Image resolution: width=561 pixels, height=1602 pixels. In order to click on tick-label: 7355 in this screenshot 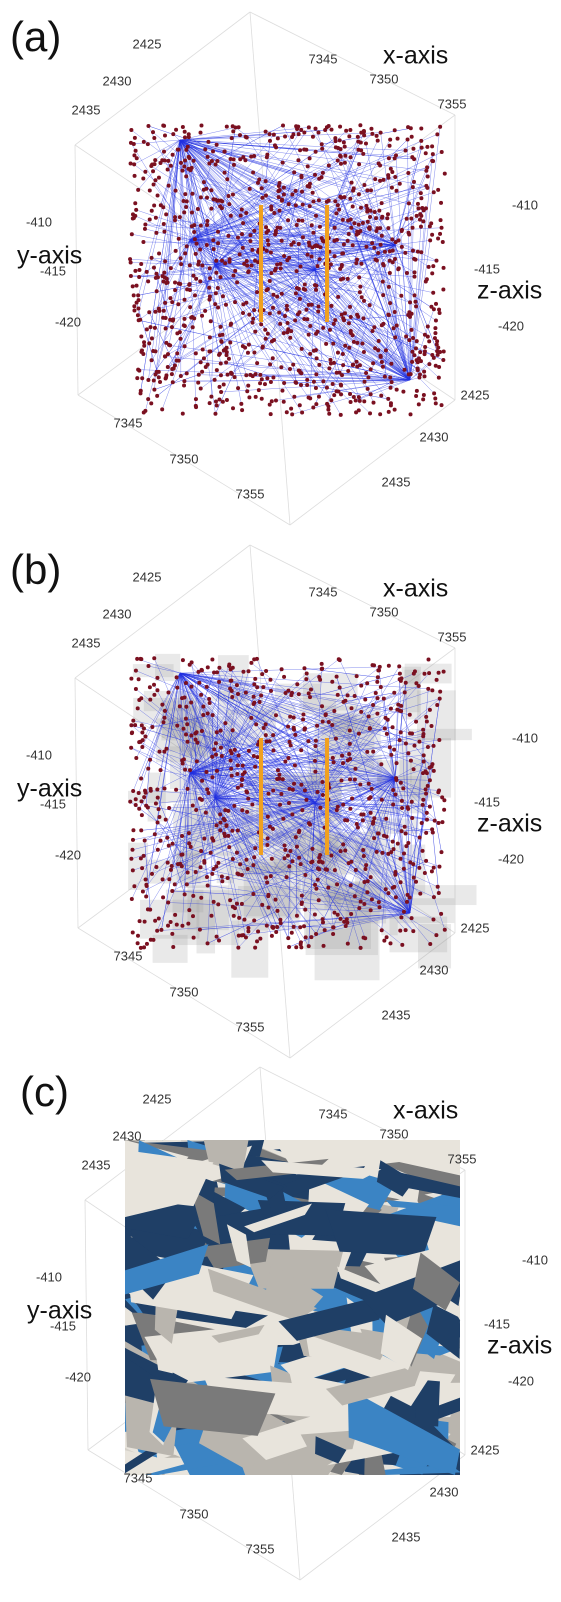, I will do `click(250, 1026)`.